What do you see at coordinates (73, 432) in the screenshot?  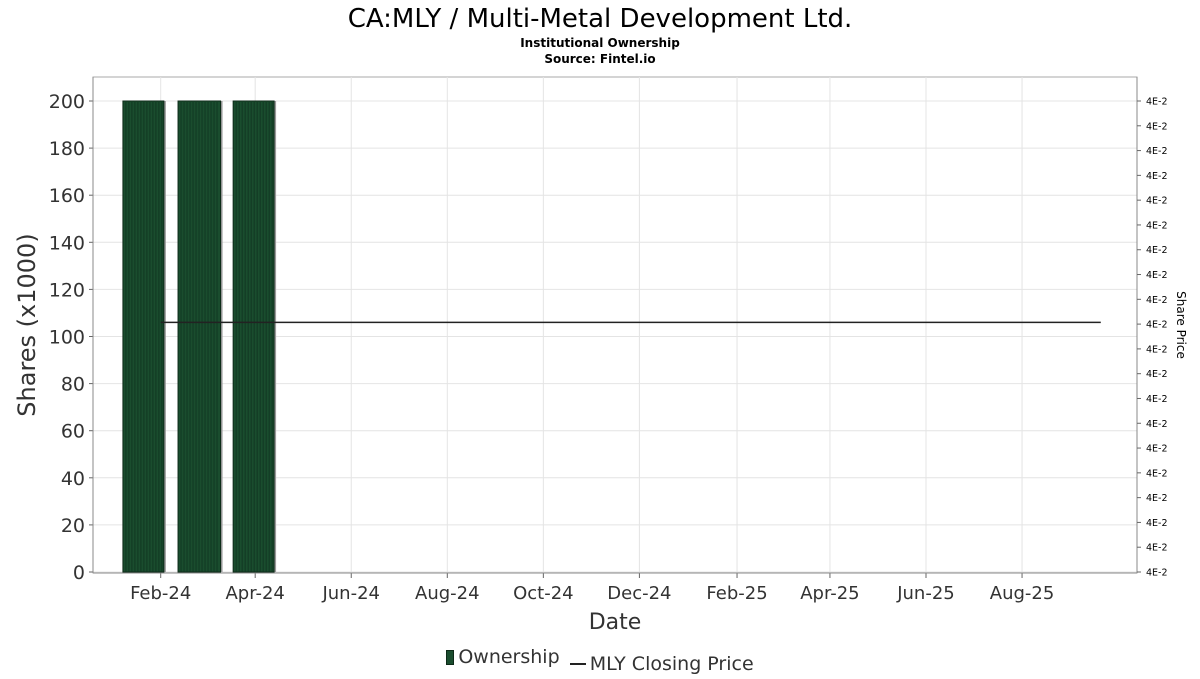 I see `y-tick-label: 60` at bounding box center [73, 432].